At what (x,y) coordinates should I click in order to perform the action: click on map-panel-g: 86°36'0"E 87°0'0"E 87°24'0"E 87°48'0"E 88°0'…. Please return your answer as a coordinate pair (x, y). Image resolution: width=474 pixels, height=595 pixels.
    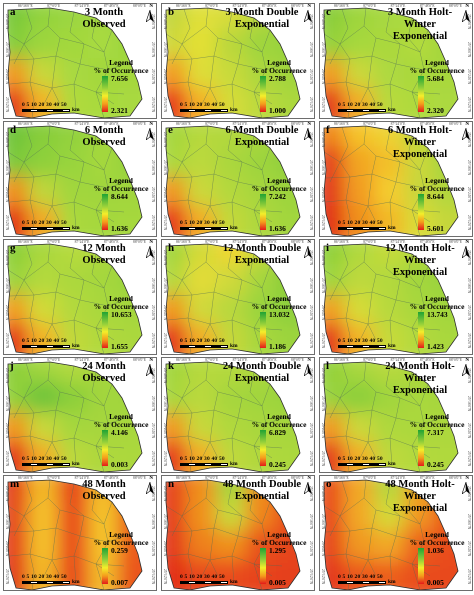
    Looking at the image, I should click on (80, 297).